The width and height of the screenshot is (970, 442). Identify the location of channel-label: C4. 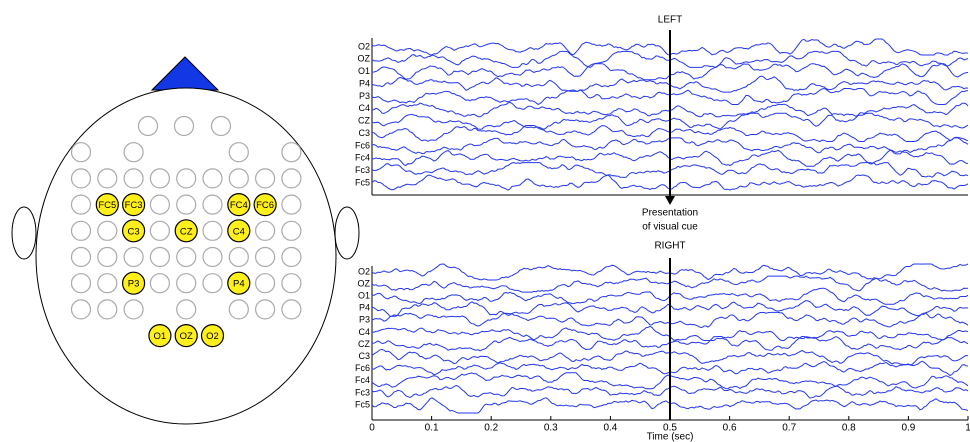
(364, 332).